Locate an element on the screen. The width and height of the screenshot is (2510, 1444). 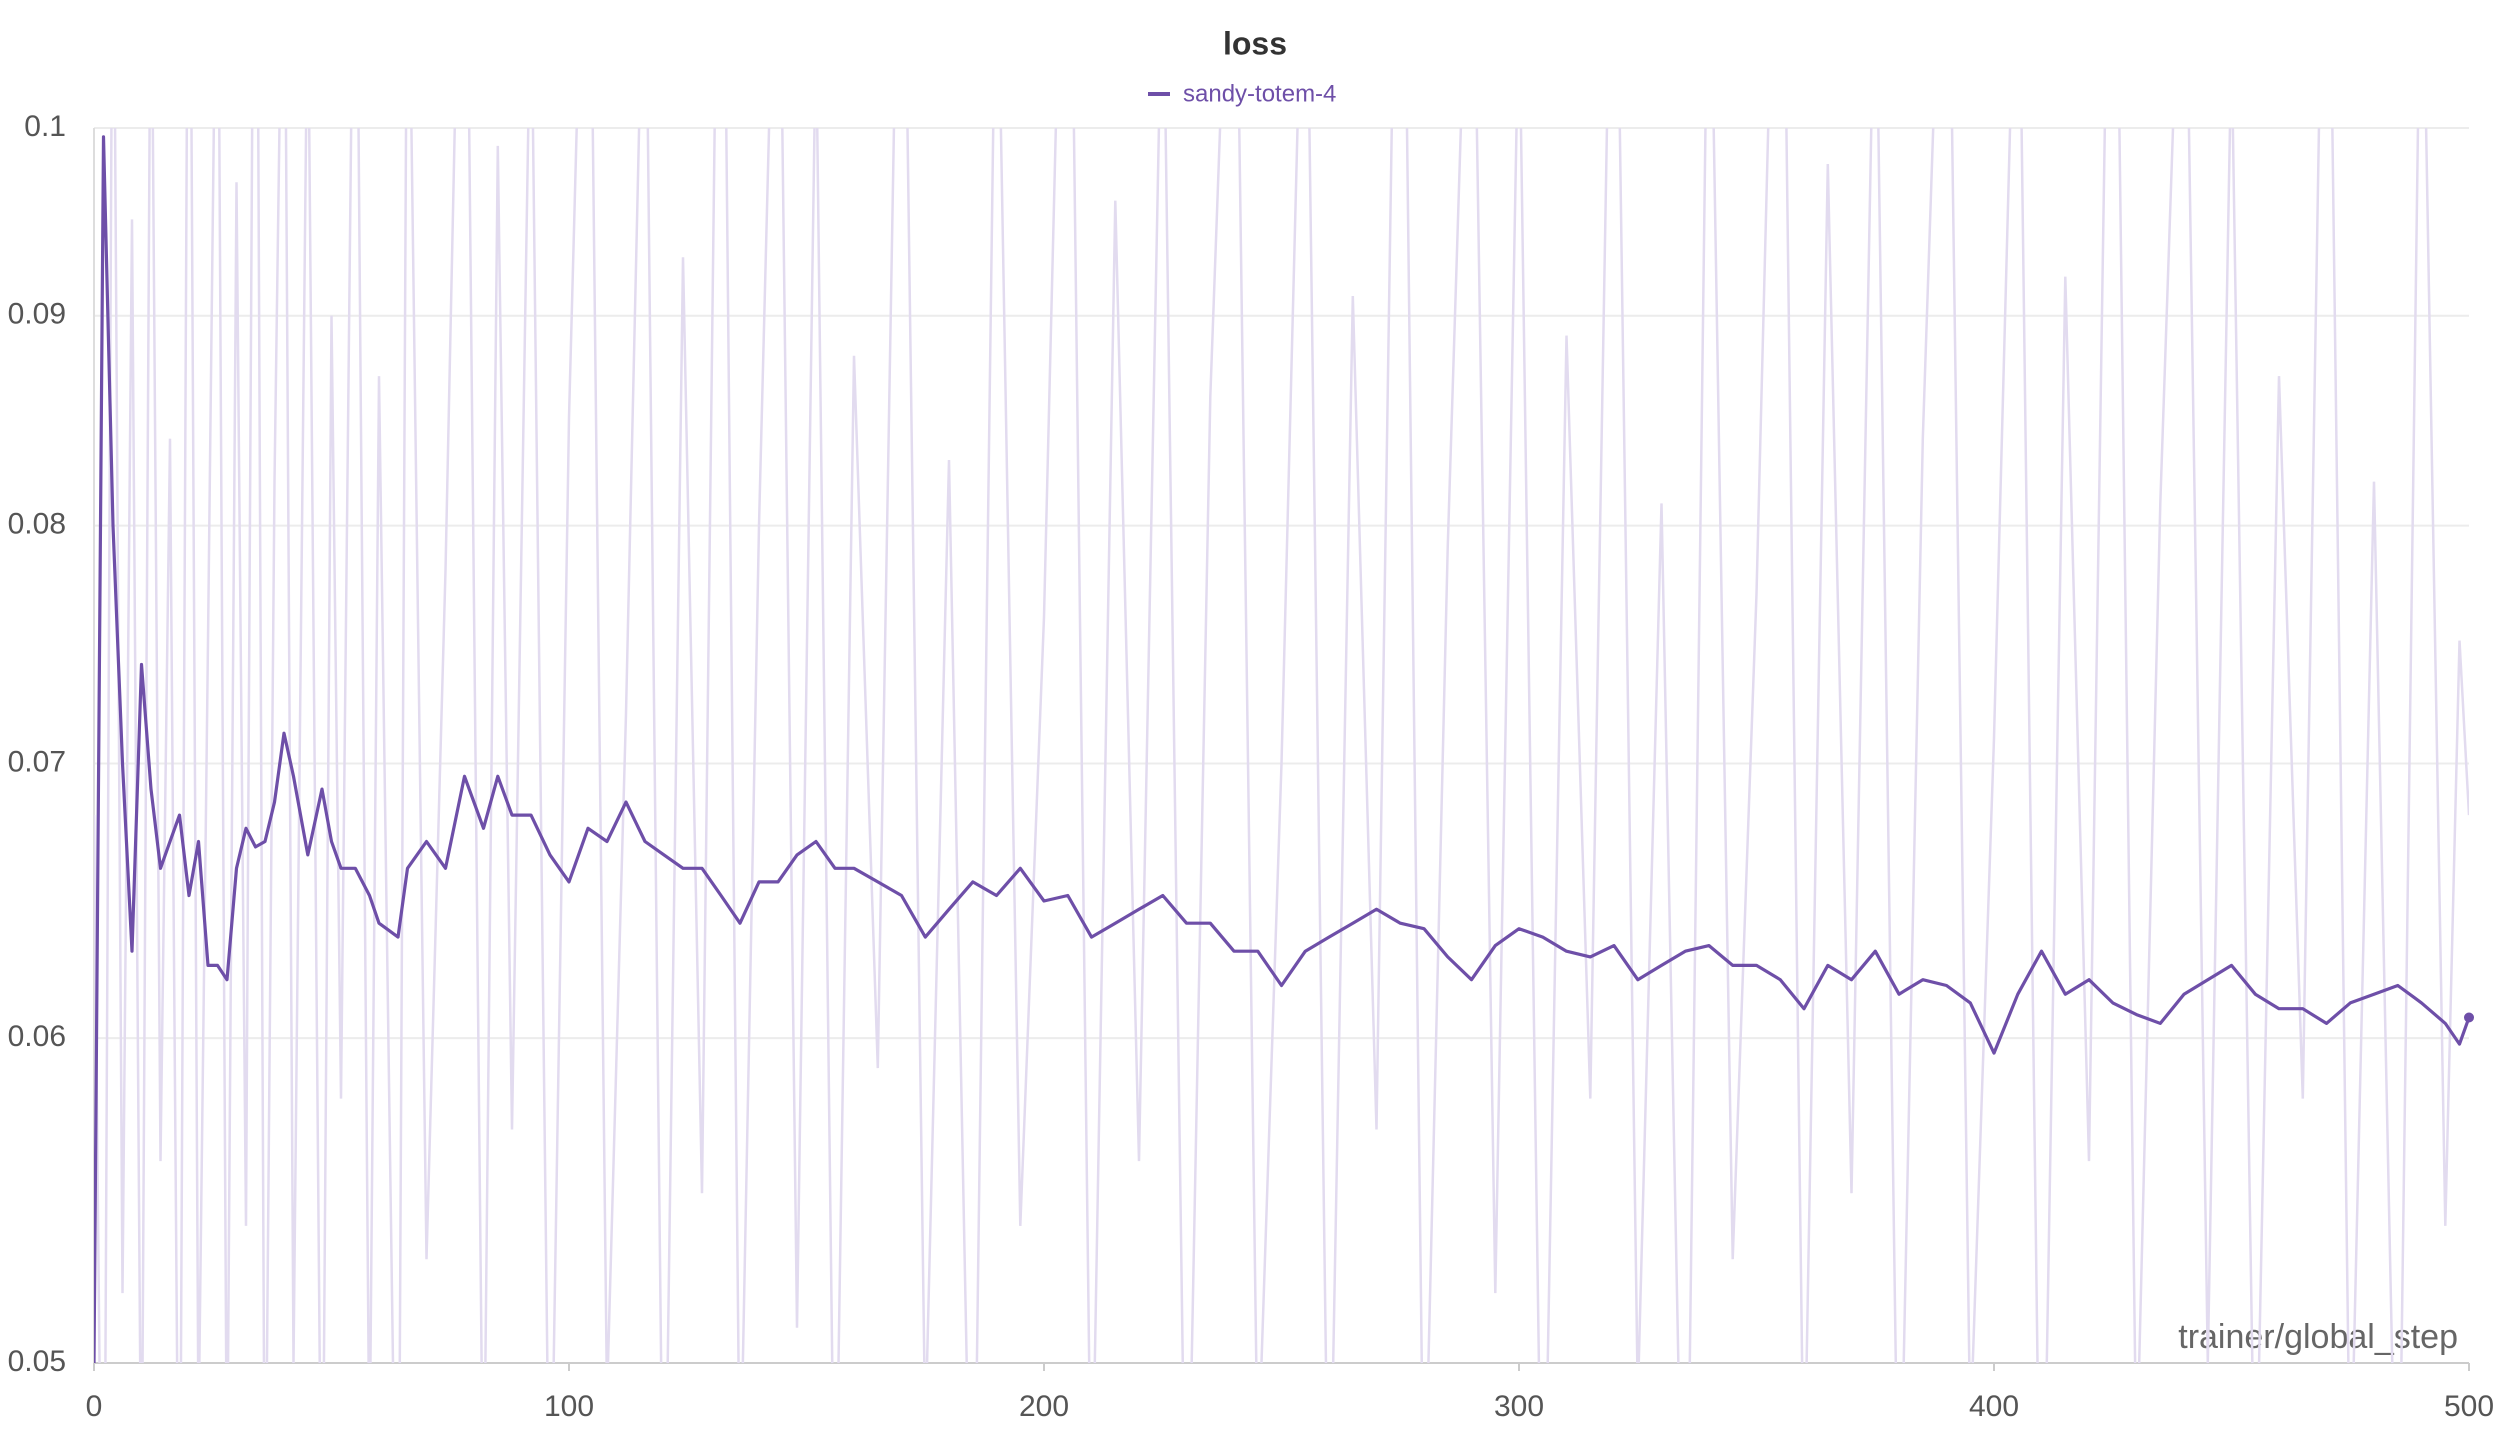
x-tick-label: 100 is located at coordinates (569, 1406).